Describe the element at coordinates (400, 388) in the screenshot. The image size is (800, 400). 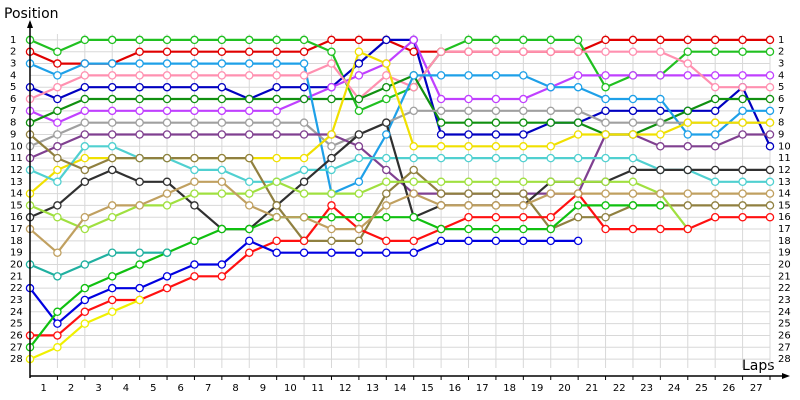
I see `x-tick-label: 14` at that location.